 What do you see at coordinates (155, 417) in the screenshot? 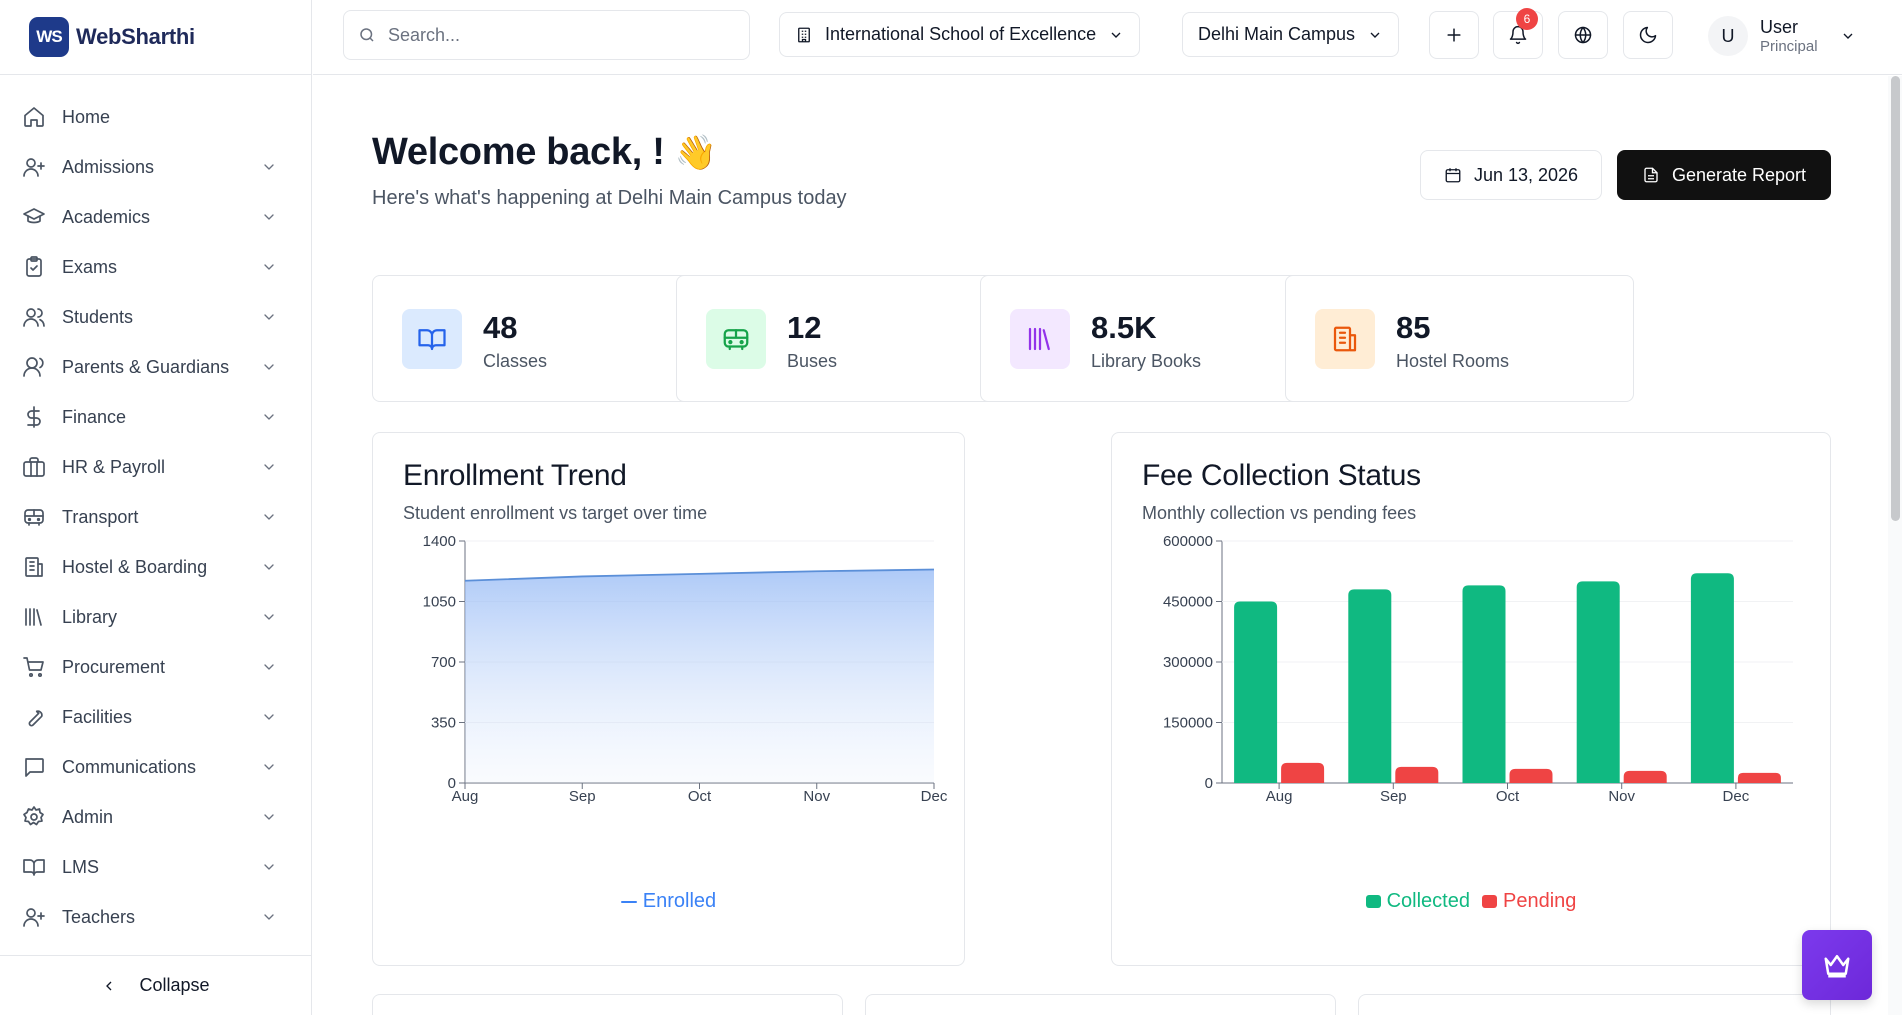
I see `sidebar-item-finance: Finance` at bounding box center [155, 417].